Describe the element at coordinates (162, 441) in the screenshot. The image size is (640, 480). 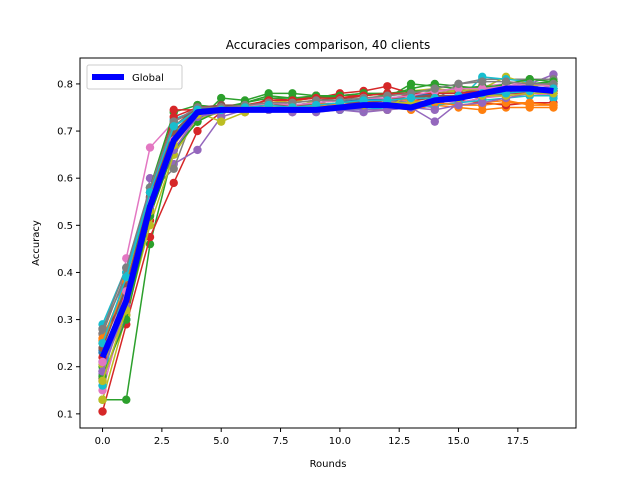
I see `x-tick-label: 2.5` at that location.